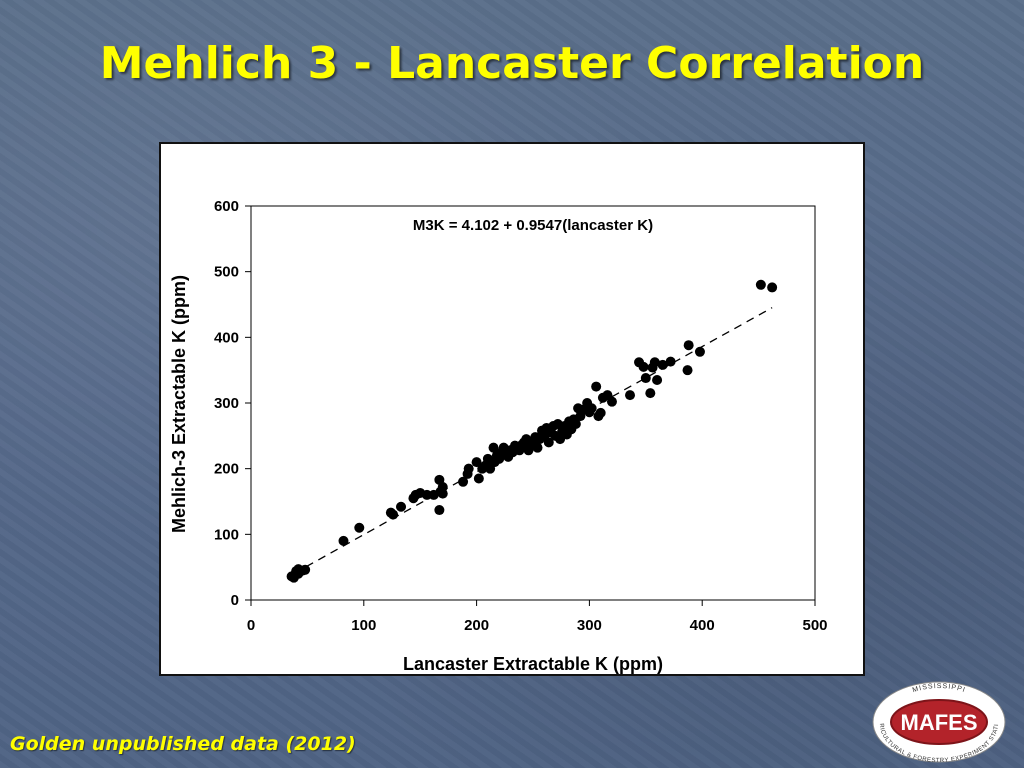  I want to click on x-tick-label: 100, so click(363, 625).